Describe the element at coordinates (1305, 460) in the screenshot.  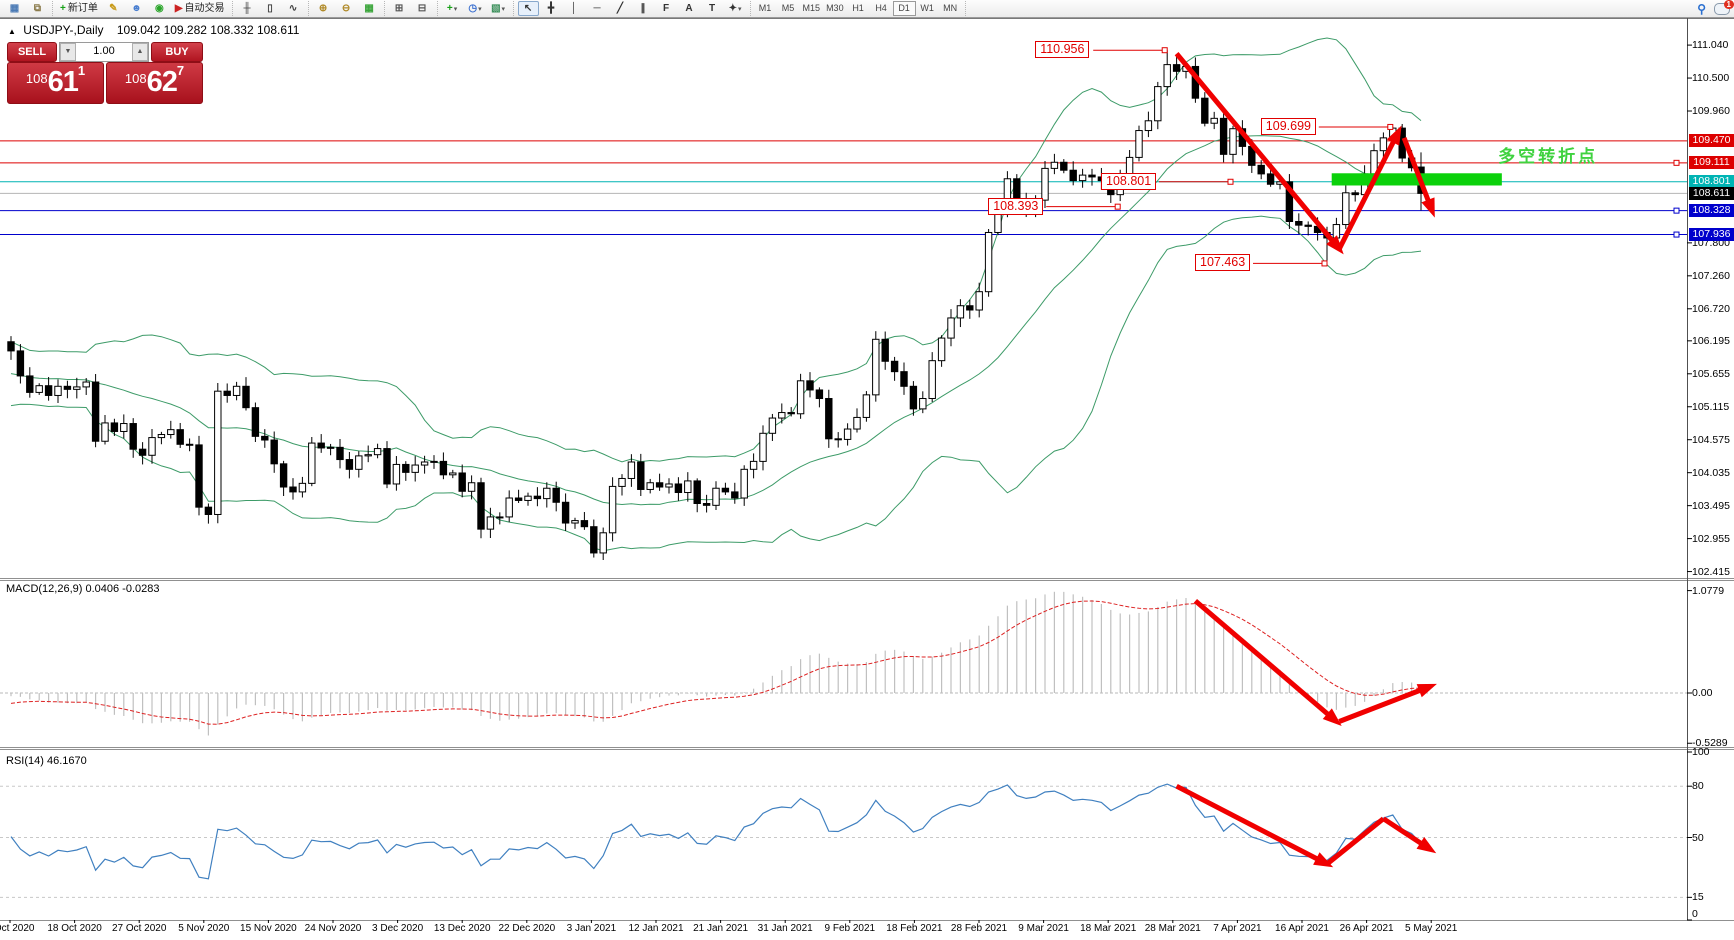
I see `trend-arrows` at that location.